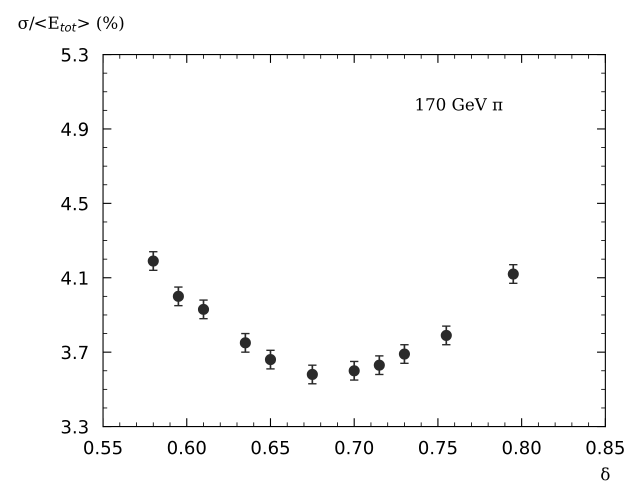 The height and width of the screenshot is (496, 644). What do you see at coordinates (521, 447) in the screenshot?
I see `x-tick-label: 0.80` at bounding box center [521, 447].